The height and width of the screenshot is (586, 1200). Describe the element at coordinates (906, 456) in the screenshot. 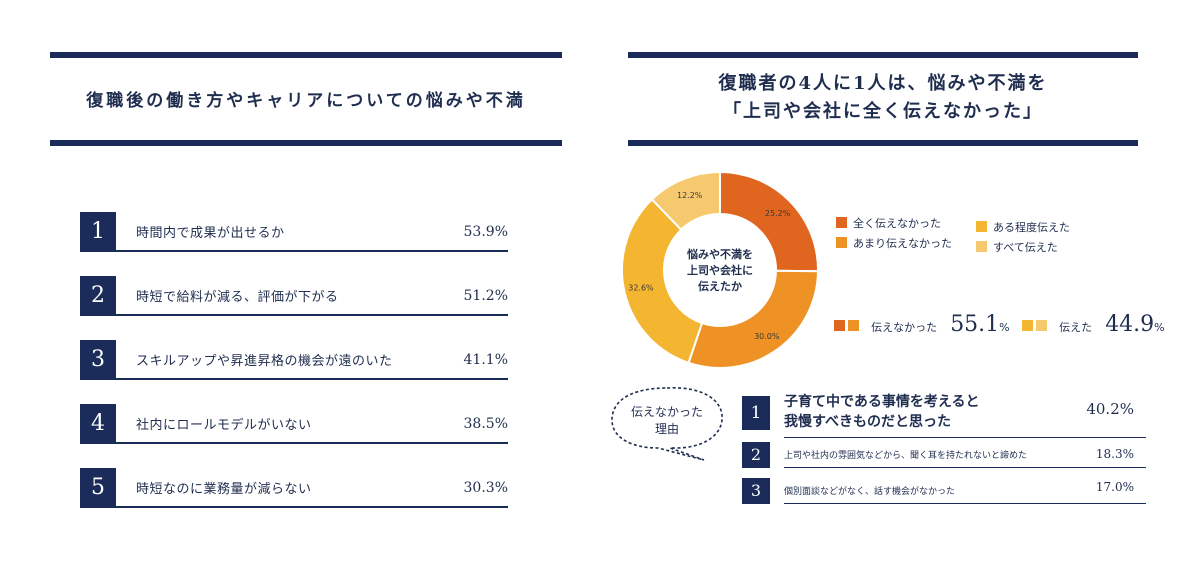

I see `reason-label: 上司や社内の雰囲気などから、聞く耳を持たれないと諦めた` at that location.